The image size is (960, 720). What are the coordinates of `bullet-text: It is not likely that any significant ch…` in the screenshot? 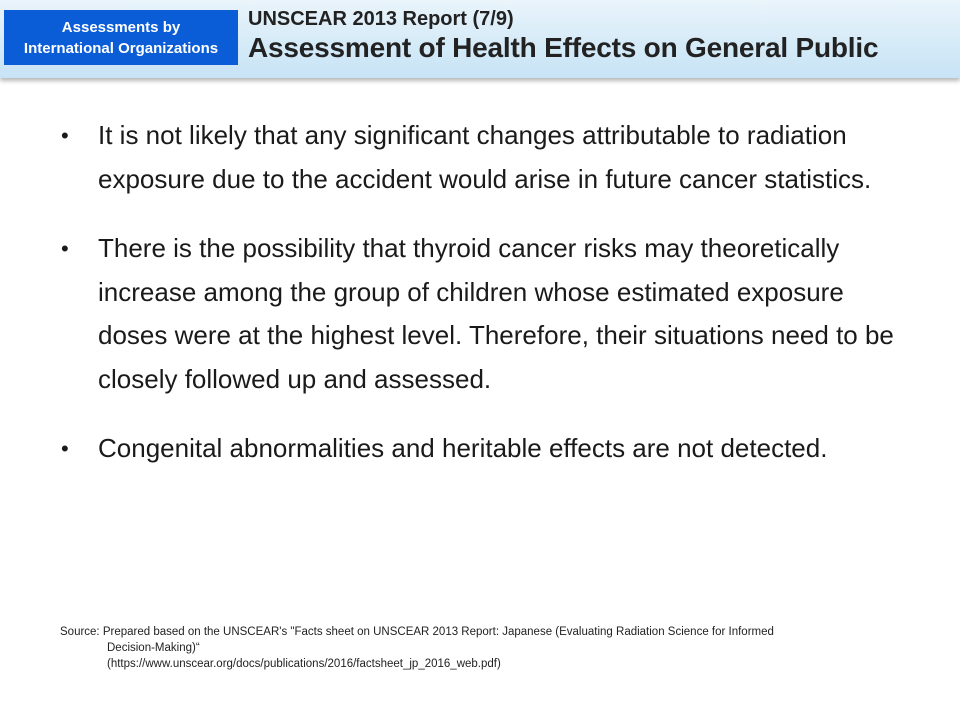 It's located at (485, 157).